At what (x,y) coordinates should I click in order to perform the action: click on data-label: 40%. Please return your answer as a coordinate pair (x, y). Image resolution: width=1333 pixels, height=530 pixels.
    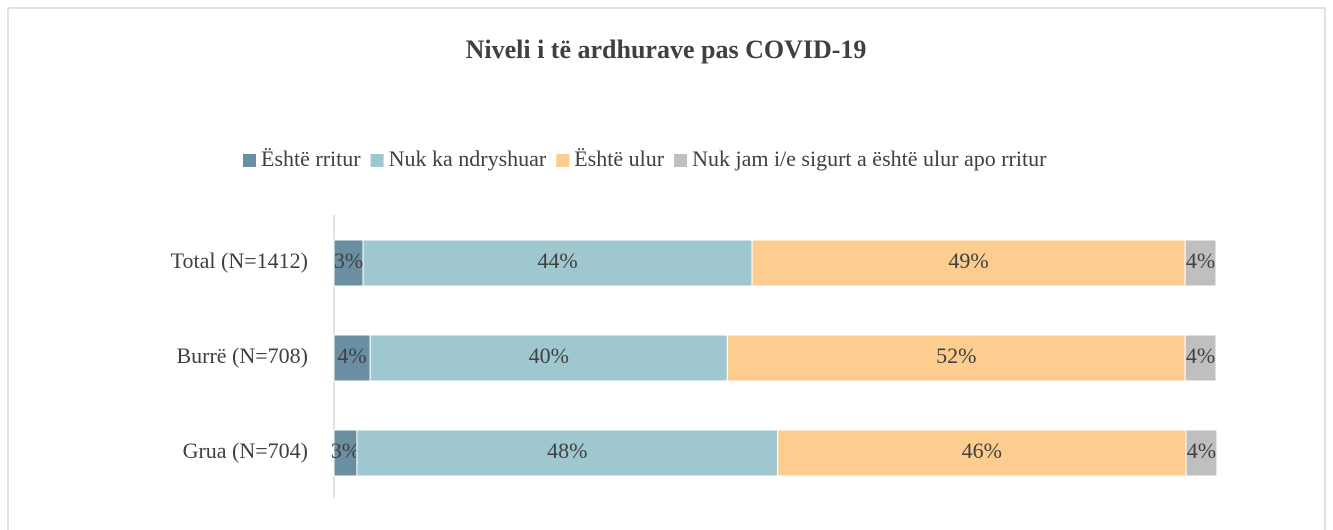
    Looking at the image, I should click on (549, 355).